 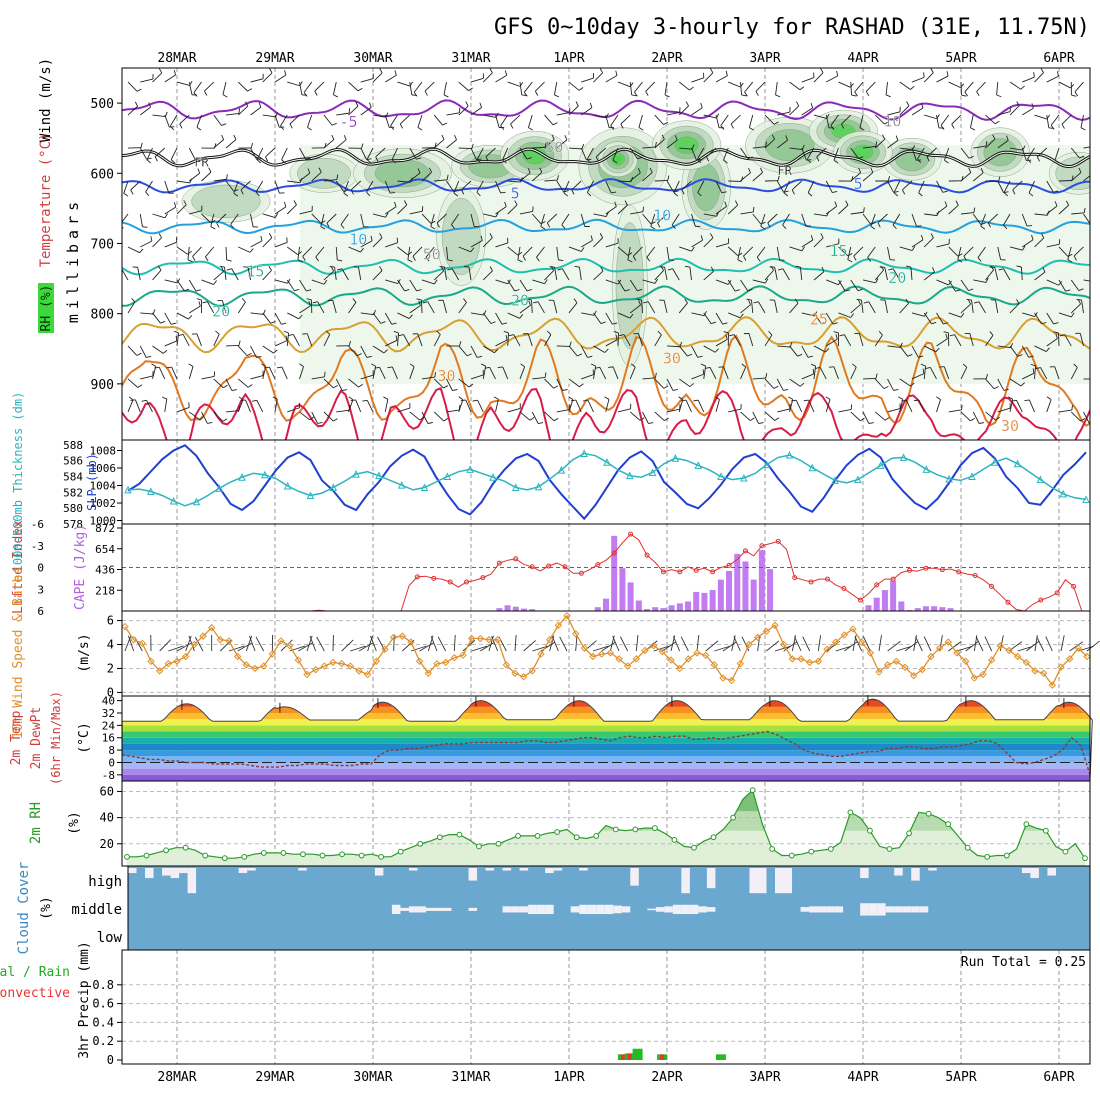 I want to click on contour-label: 5, so click(x=515, y=194).